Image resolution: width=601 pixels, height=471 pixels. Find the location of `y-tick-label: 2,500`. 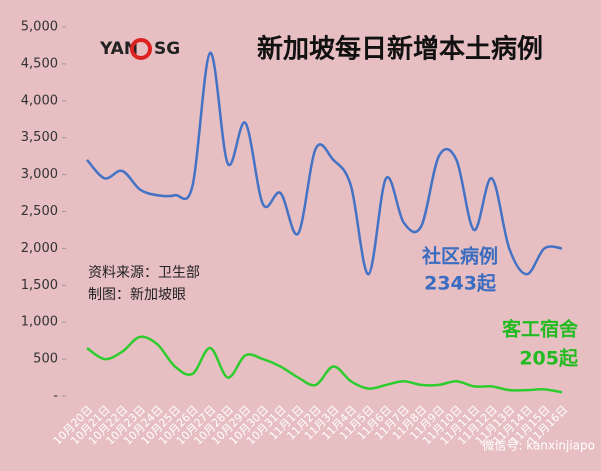

y-tick-label: 2,500 is located at coordinates (39, 211).